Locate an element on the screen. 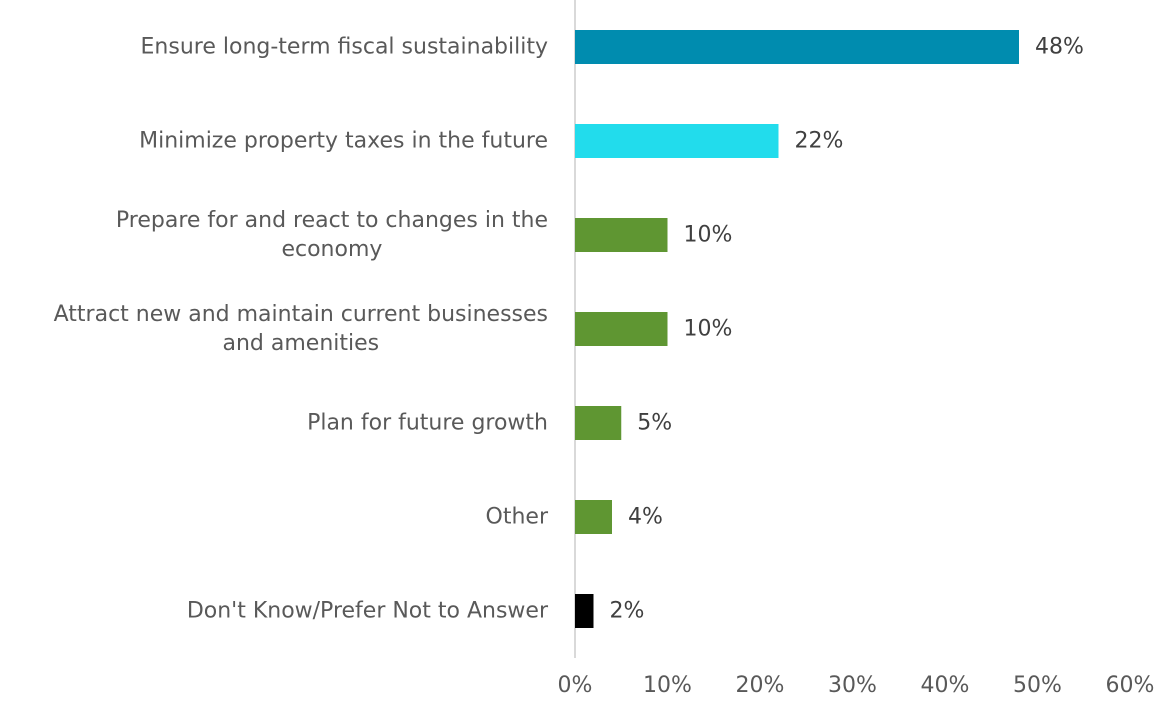 This screenshot has width=1158, height=704. category-label-line: Minimize property taxes in the future is located at coordinates (343, 141).